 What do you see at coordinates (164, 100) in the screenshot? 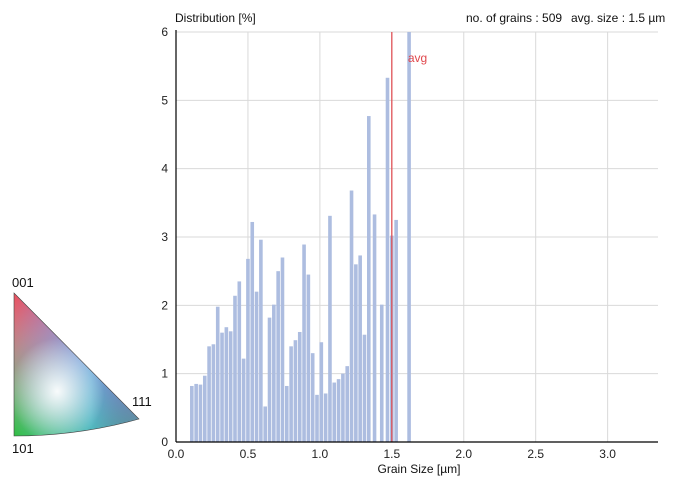
I see `y-tick-label: 5` at bounding box center [164, 100].